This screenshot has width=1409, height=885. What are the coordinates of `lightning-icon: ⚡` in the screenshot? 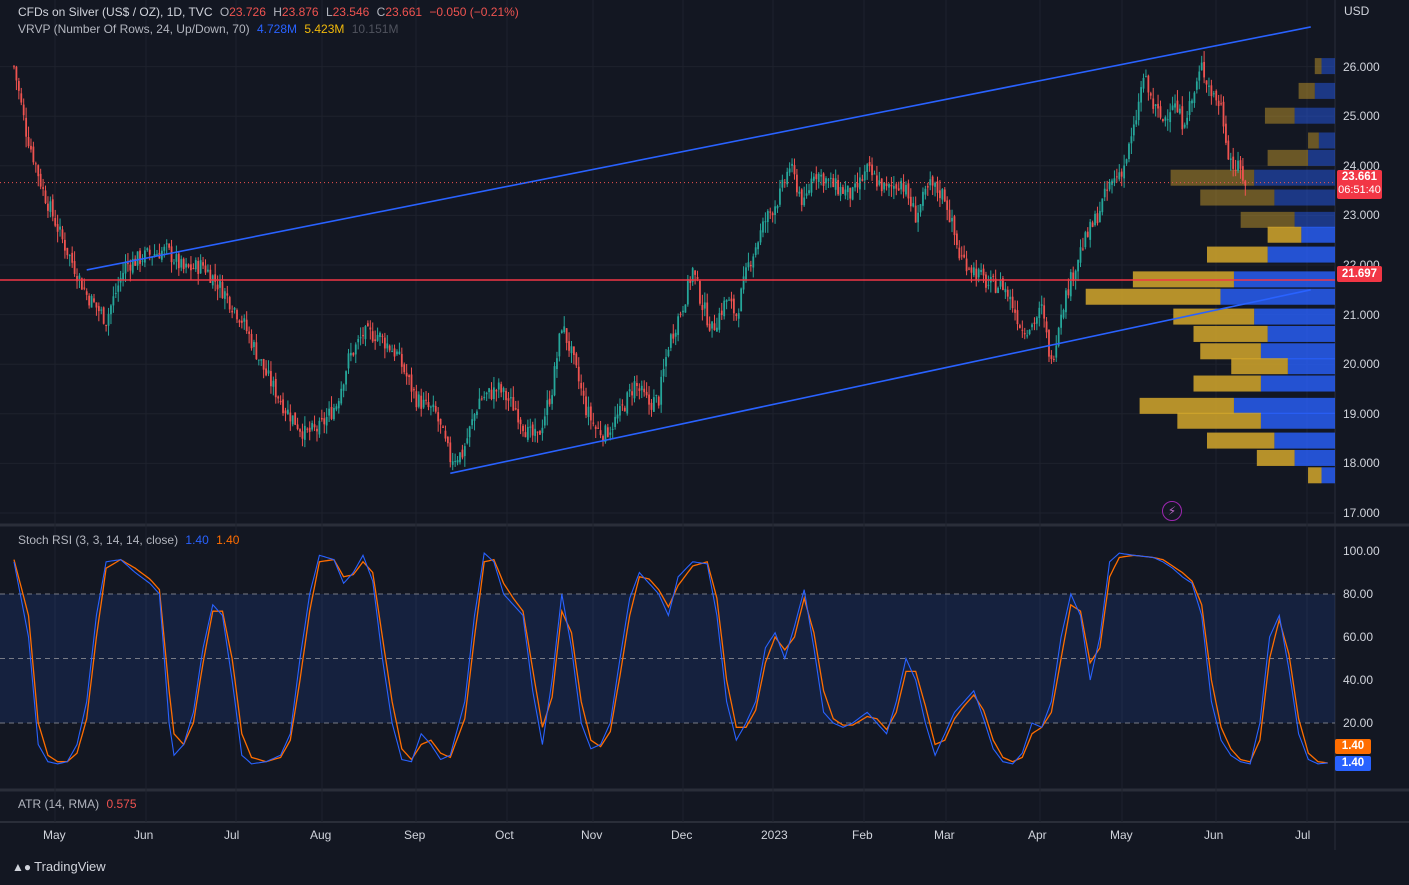 It's located at (1172, 511).